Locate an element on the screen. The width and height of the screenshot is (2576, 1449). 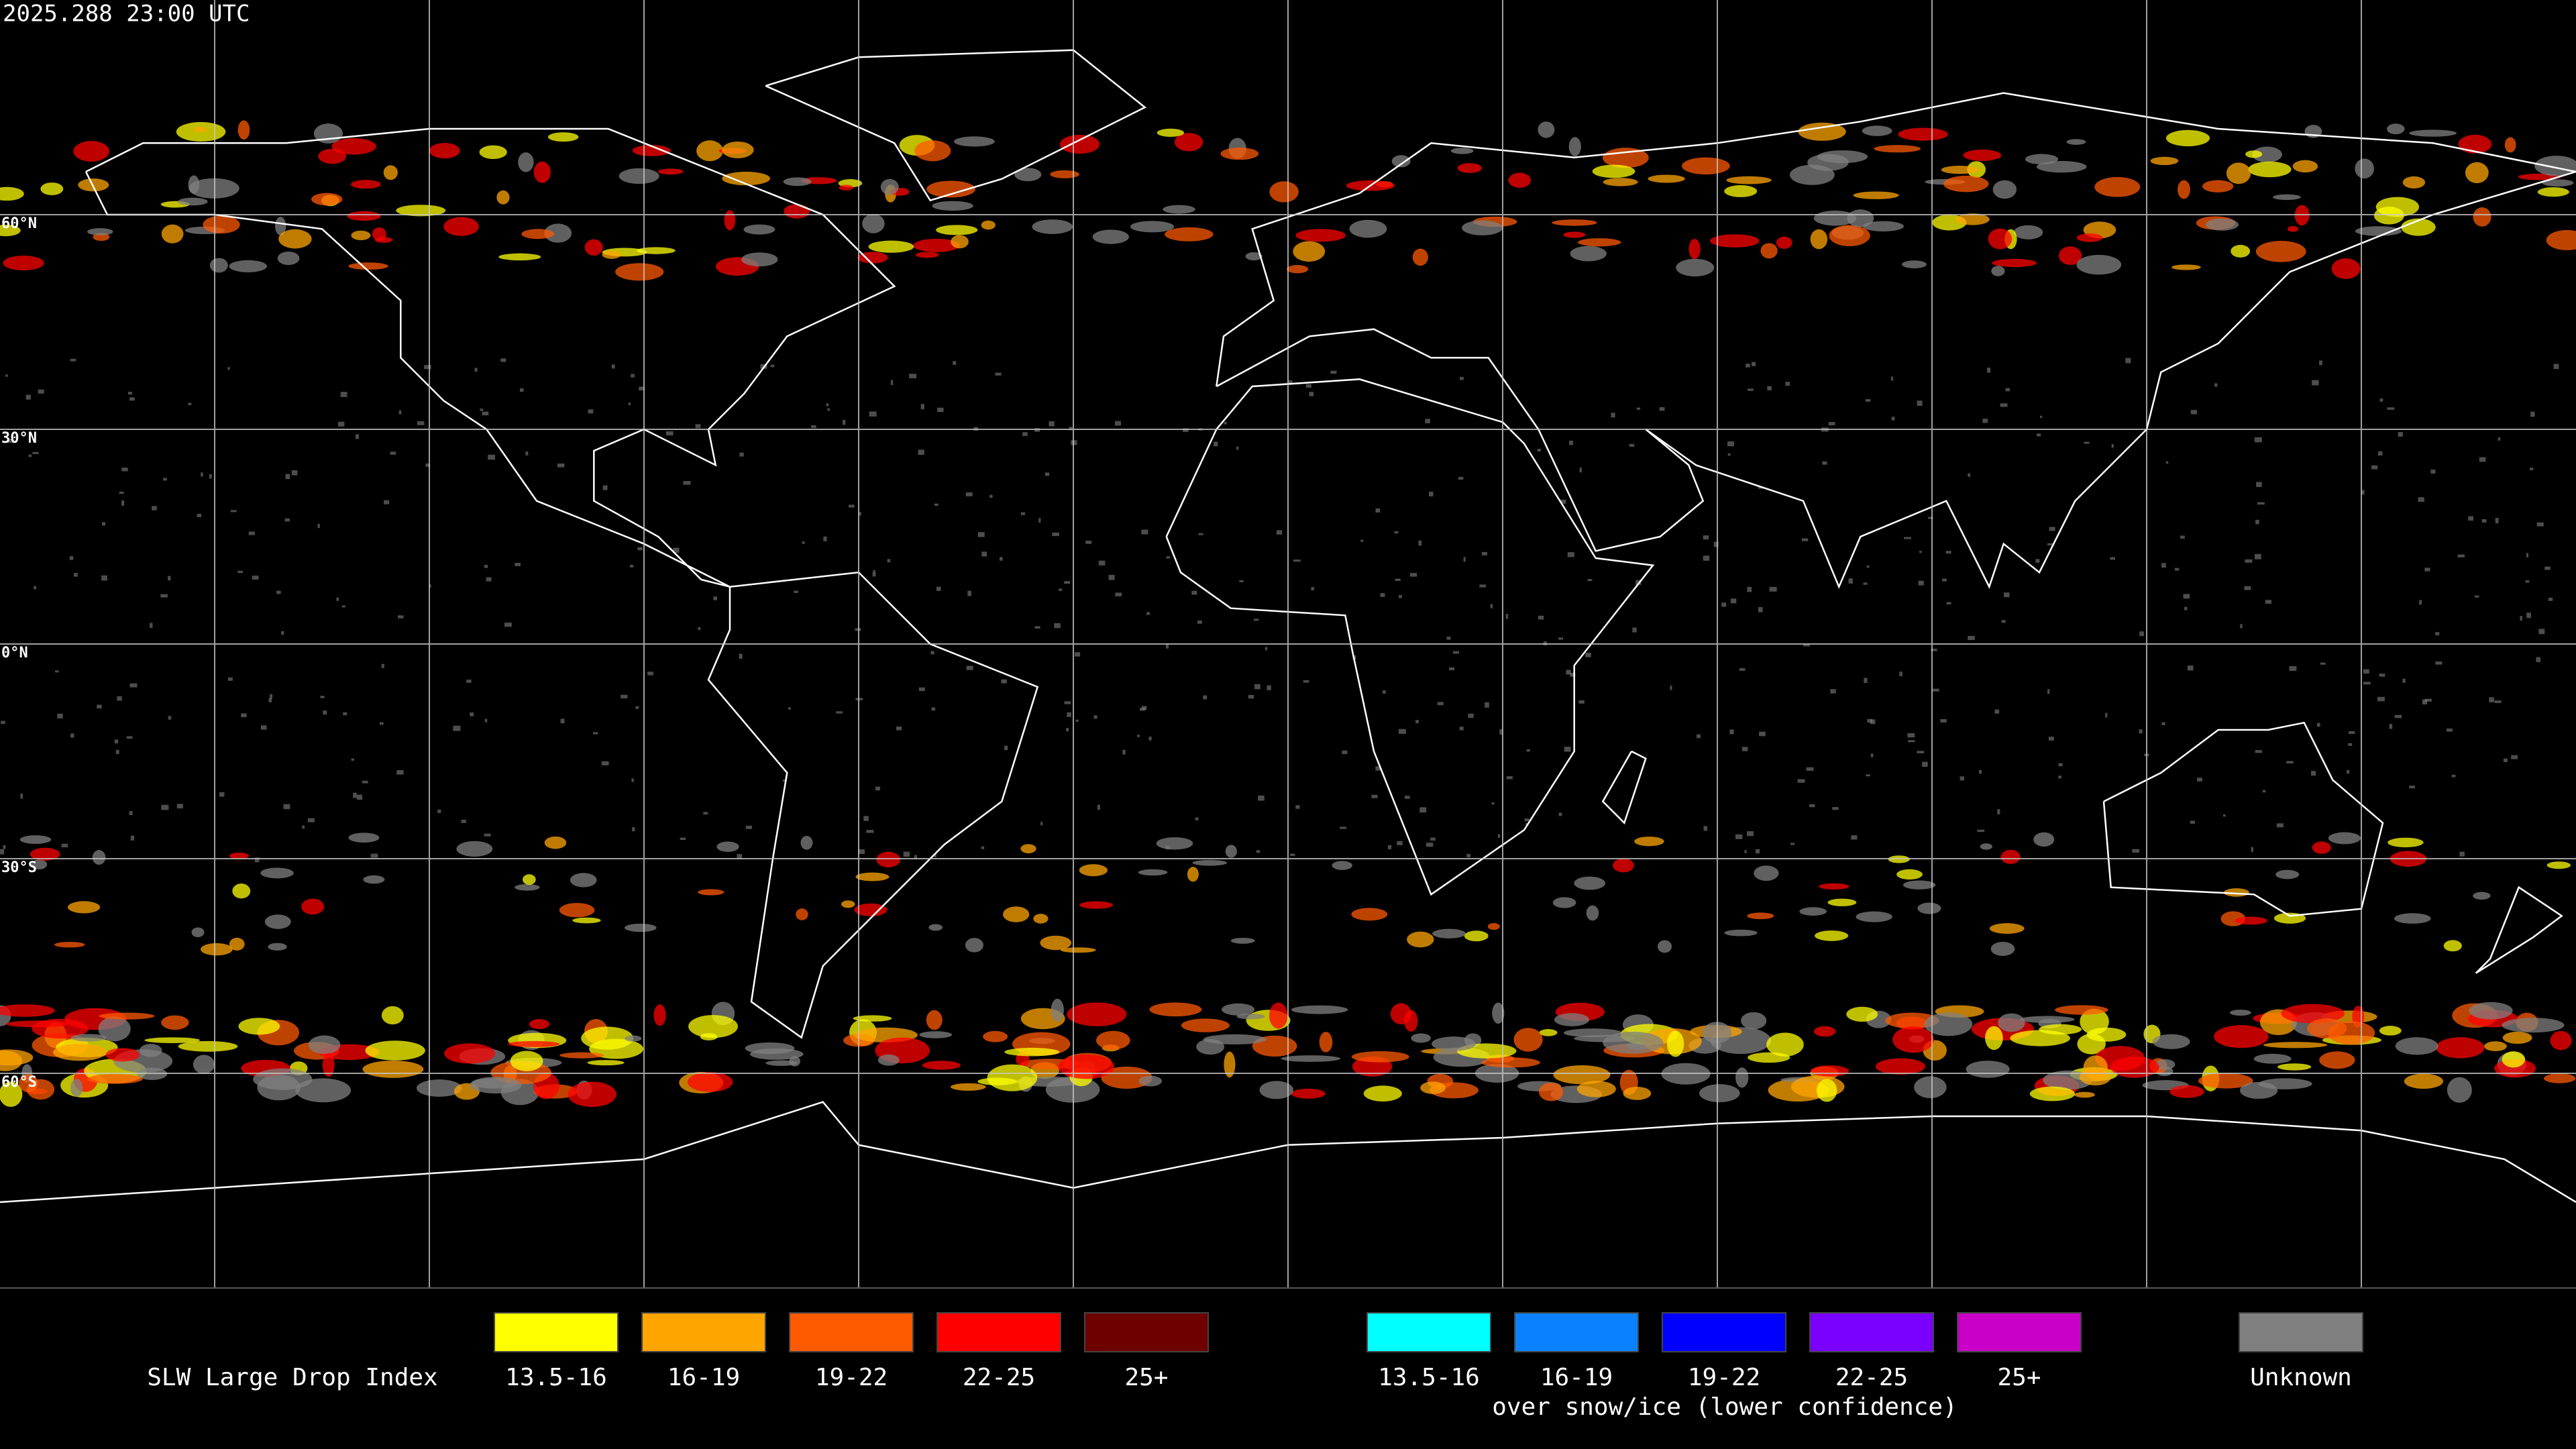
latitude-labels: 60°N 30°N 0°N 30°S 60°S is located at coordinates (19, 653).